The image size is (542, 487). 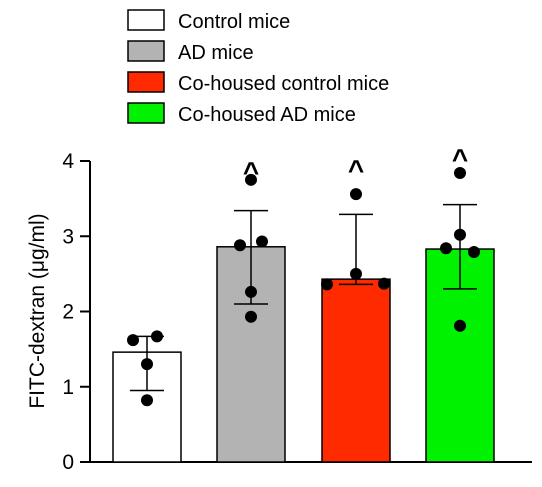 I want to click on y-tick-label: 2, so click(x=68, y=312).